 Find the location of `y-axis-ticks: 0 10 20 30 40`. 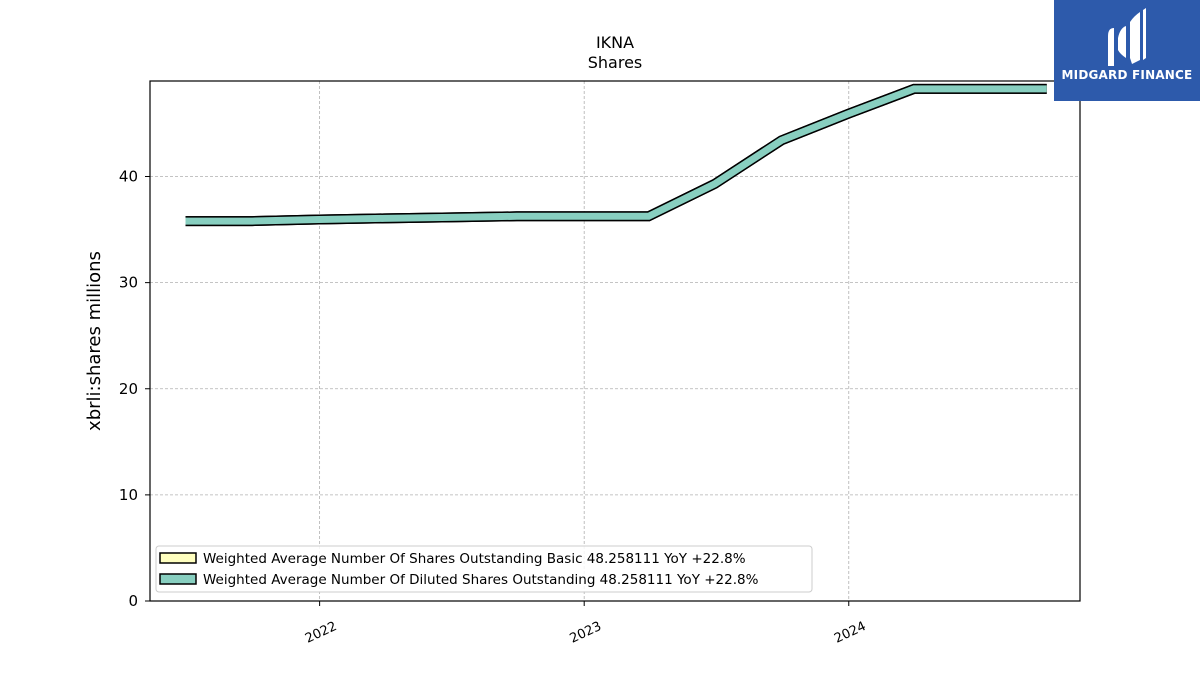

y-axis-ticks: 0 10 20 30 40 is located at coordinates (134, 389).